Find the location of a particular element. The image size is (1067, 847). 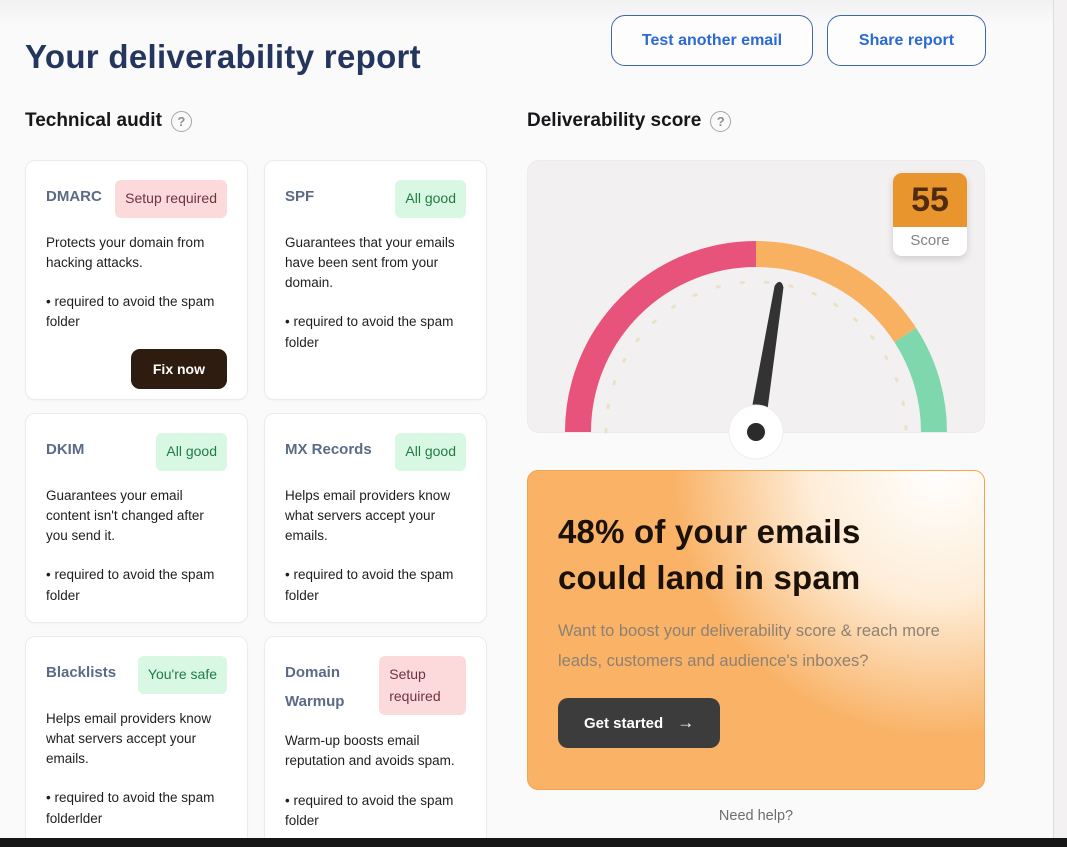

card-header: DMARC Setup required is located at coordinates (136, 199).